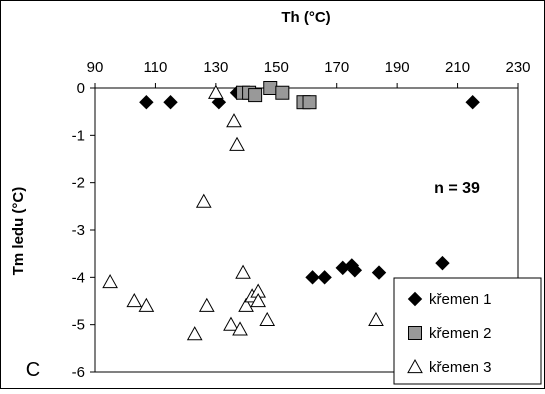 The image size is (545, 394). What do you see at coordinates (33, 370) in the screenshot?
I see `panel-label: C` at bounding box center [33, 370].